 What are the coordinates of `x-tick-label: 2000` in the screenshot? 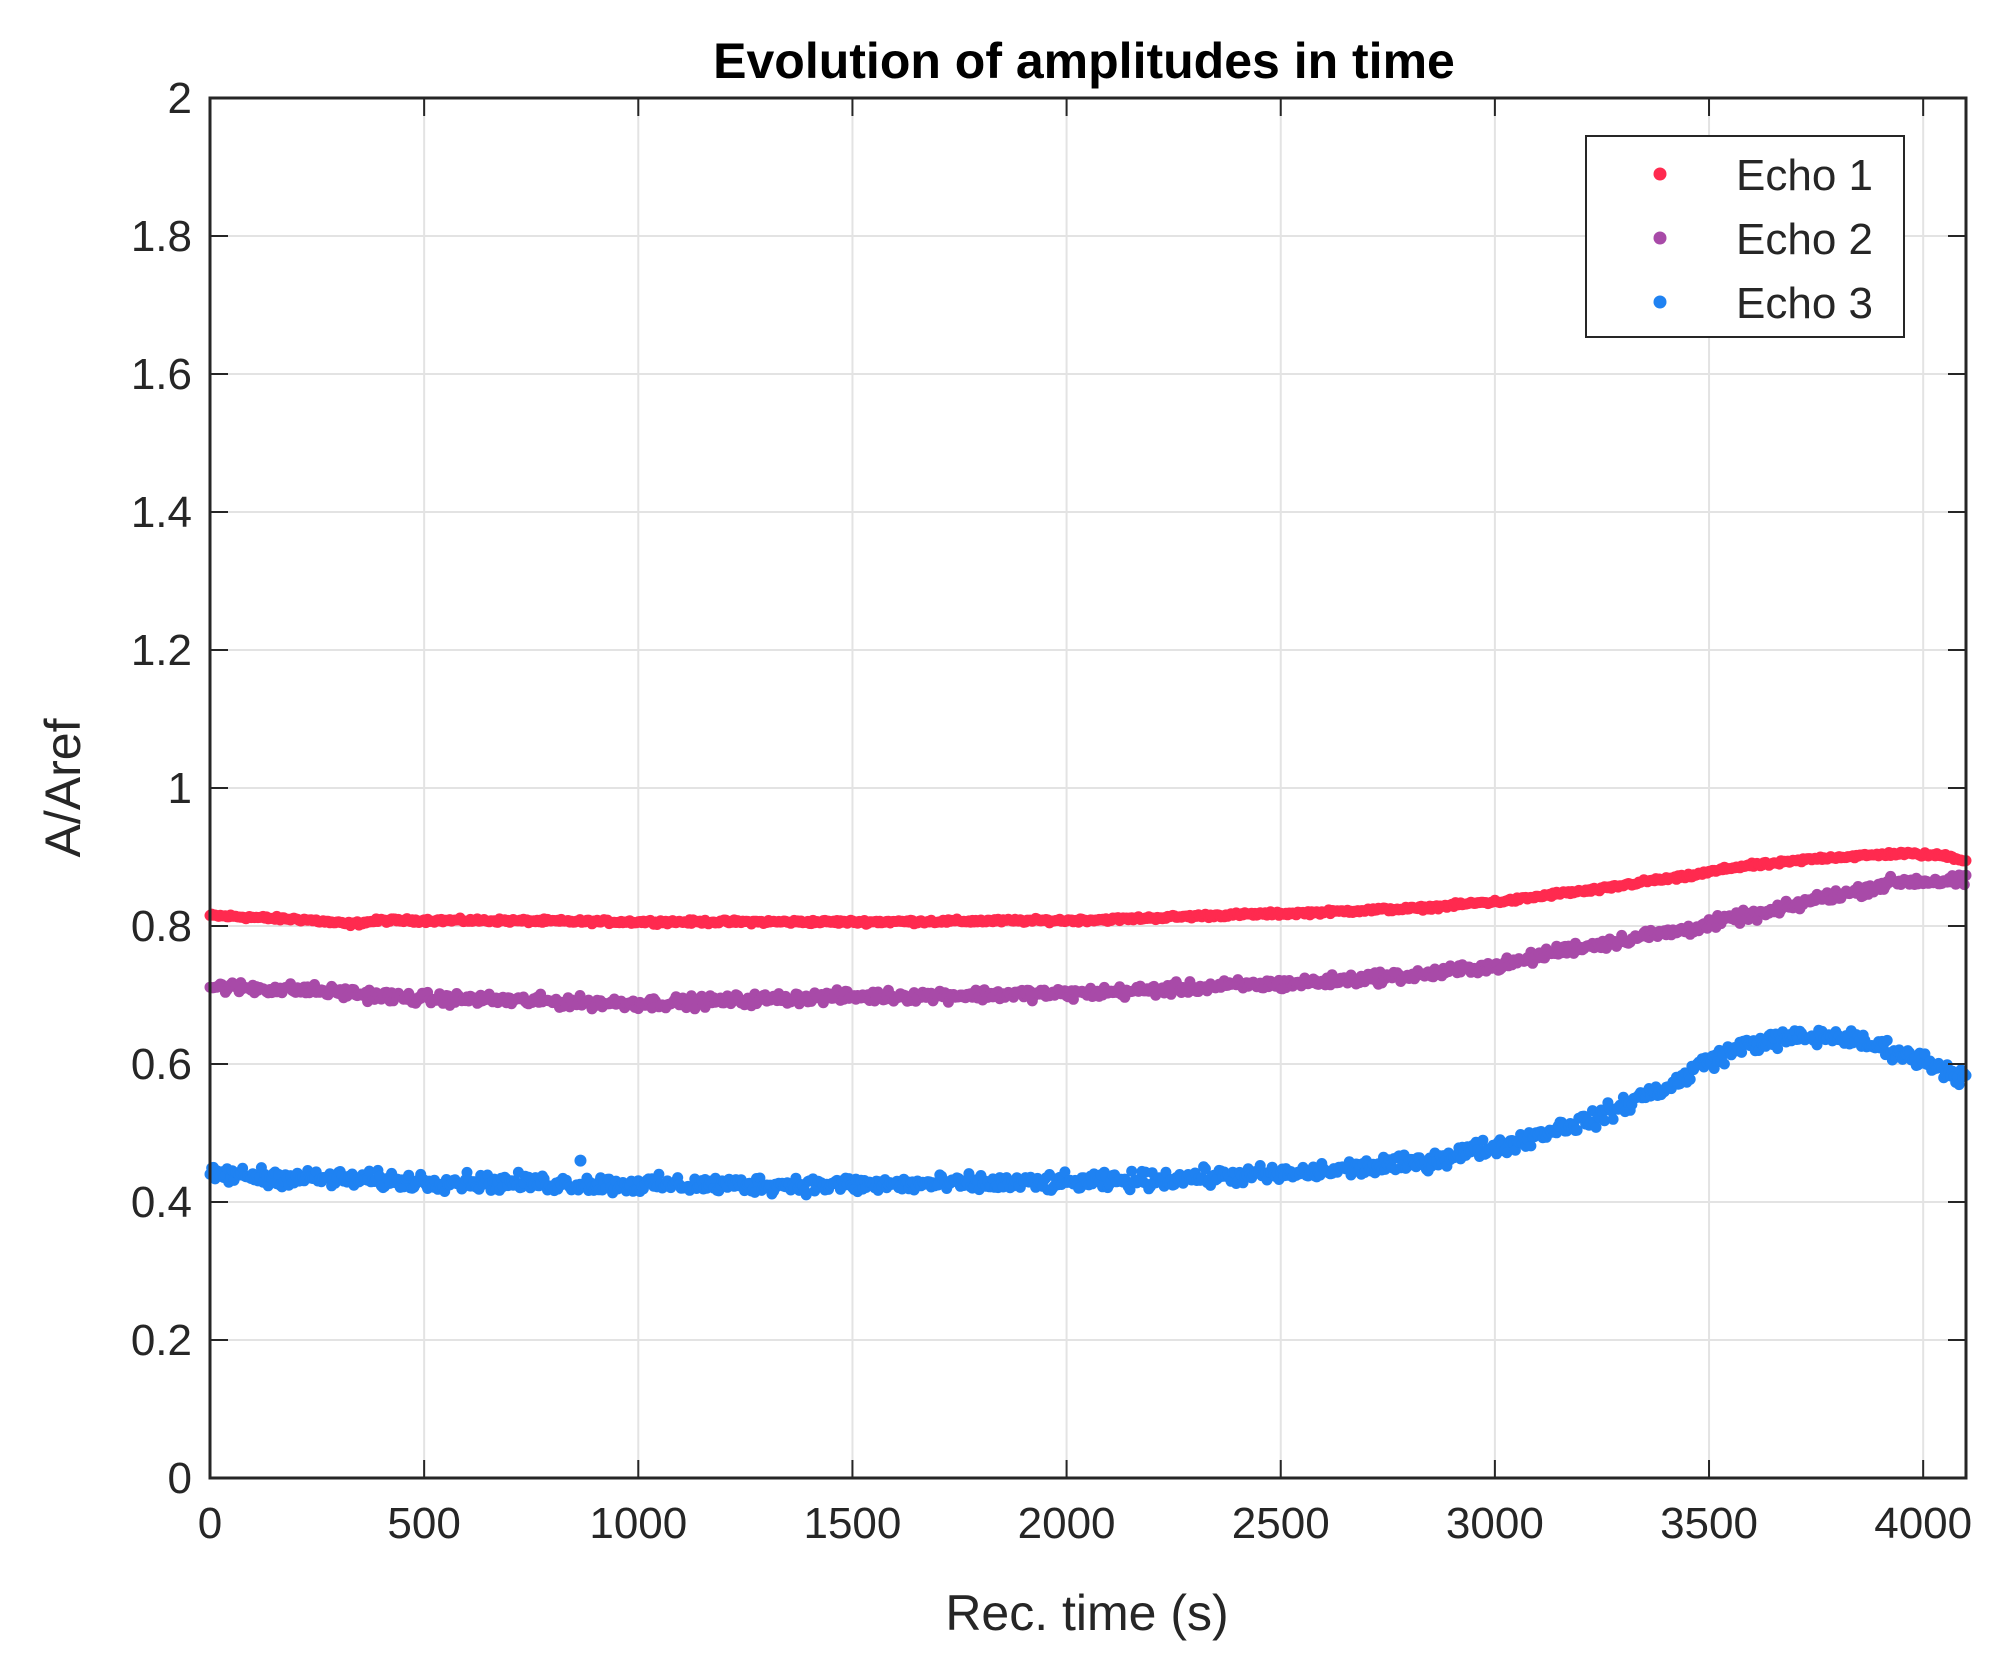 It's located at (1067, 1523).